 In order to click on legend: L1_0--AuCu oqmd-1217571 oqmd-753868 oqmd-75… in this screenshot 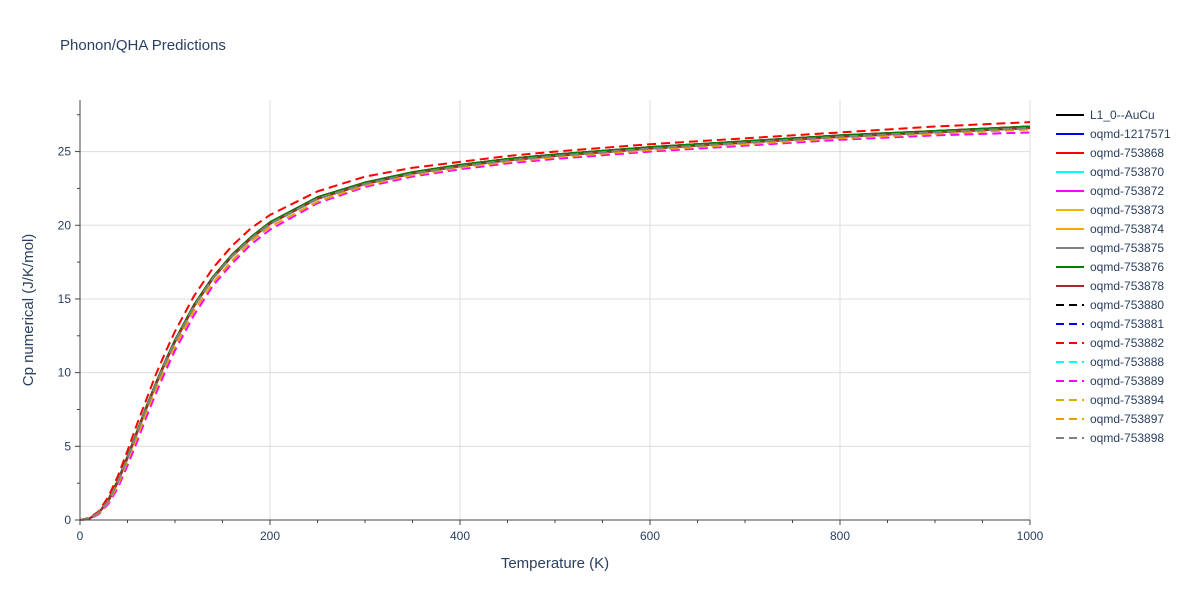, I will do `click(1113, 276)`.